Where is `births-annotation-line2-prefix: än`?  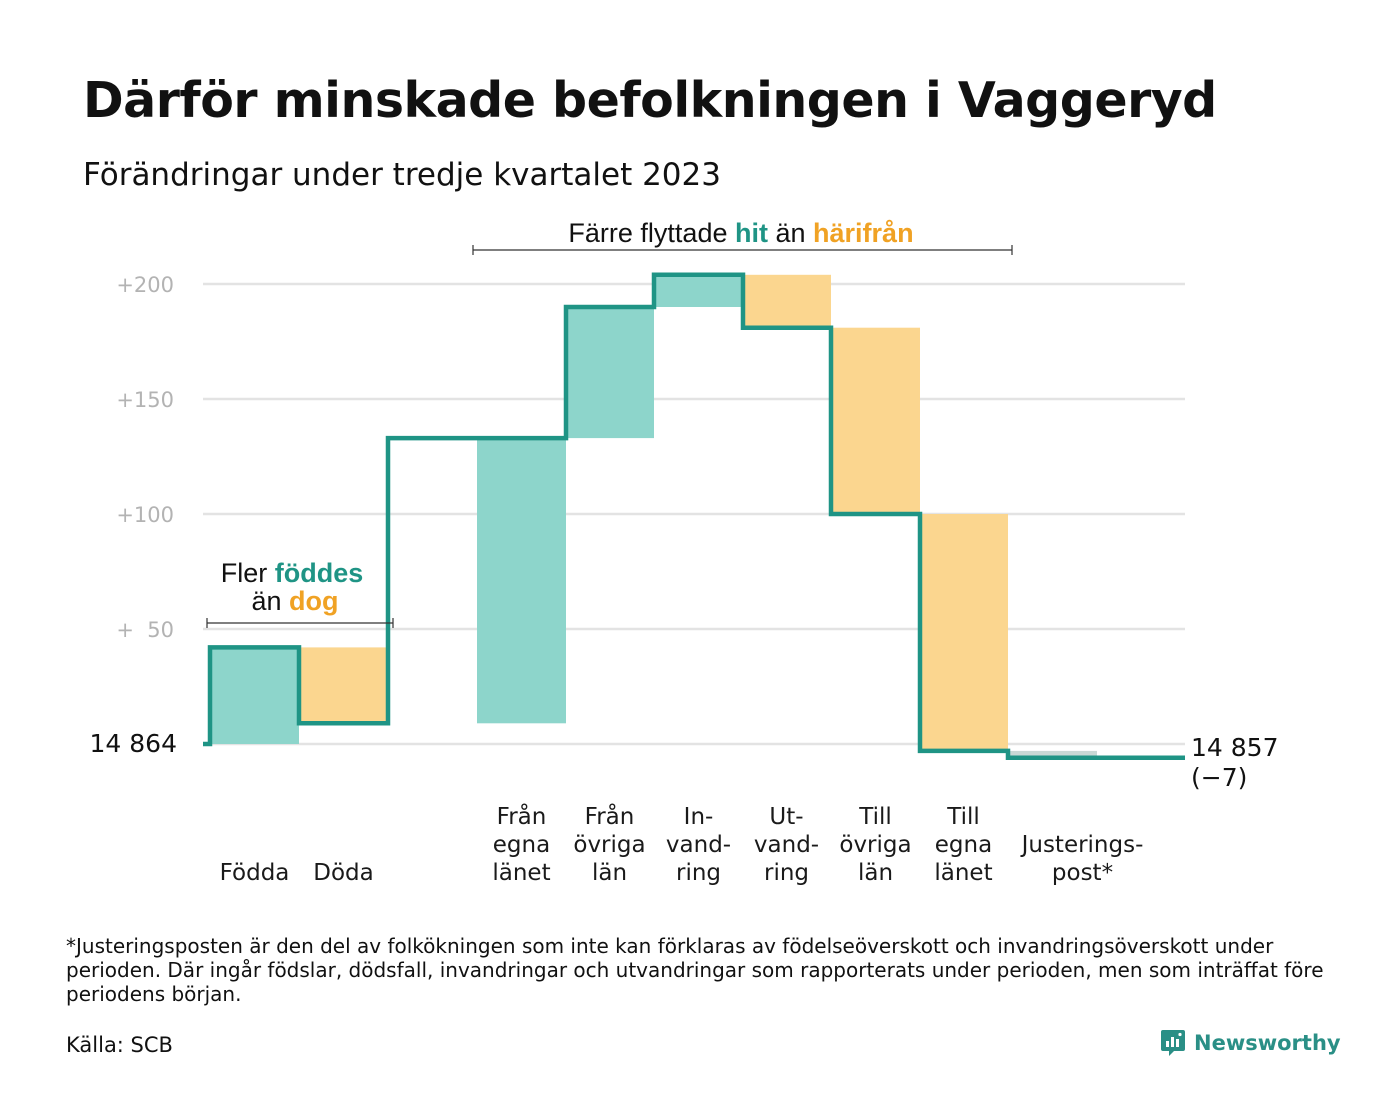
births-annotation-line2-prefix: än is located at coordinates (270, 601).